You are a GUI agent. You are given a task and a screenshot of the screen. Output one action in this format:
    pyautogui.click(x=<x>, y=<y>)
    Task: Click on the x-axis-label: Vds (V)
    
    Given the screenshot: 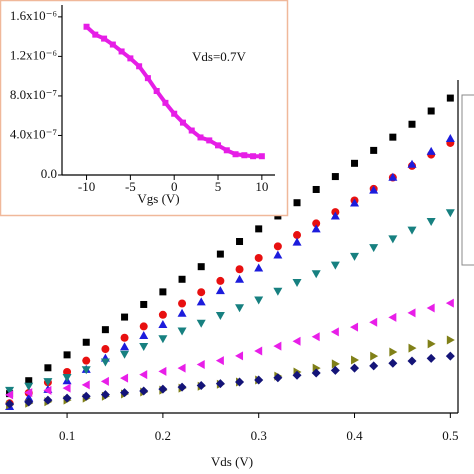 What is the action you would take?
    pyautogui.click(x=232, y=461)
    